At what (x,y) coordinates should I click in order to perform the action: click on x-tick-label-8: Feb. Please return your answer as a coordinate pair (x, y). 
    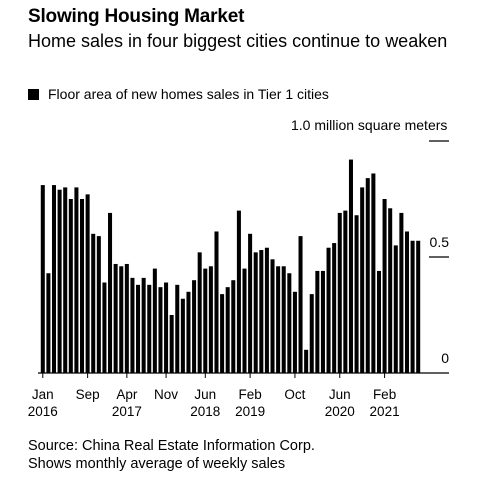
    Looking at the image, I should click on (384, 394).